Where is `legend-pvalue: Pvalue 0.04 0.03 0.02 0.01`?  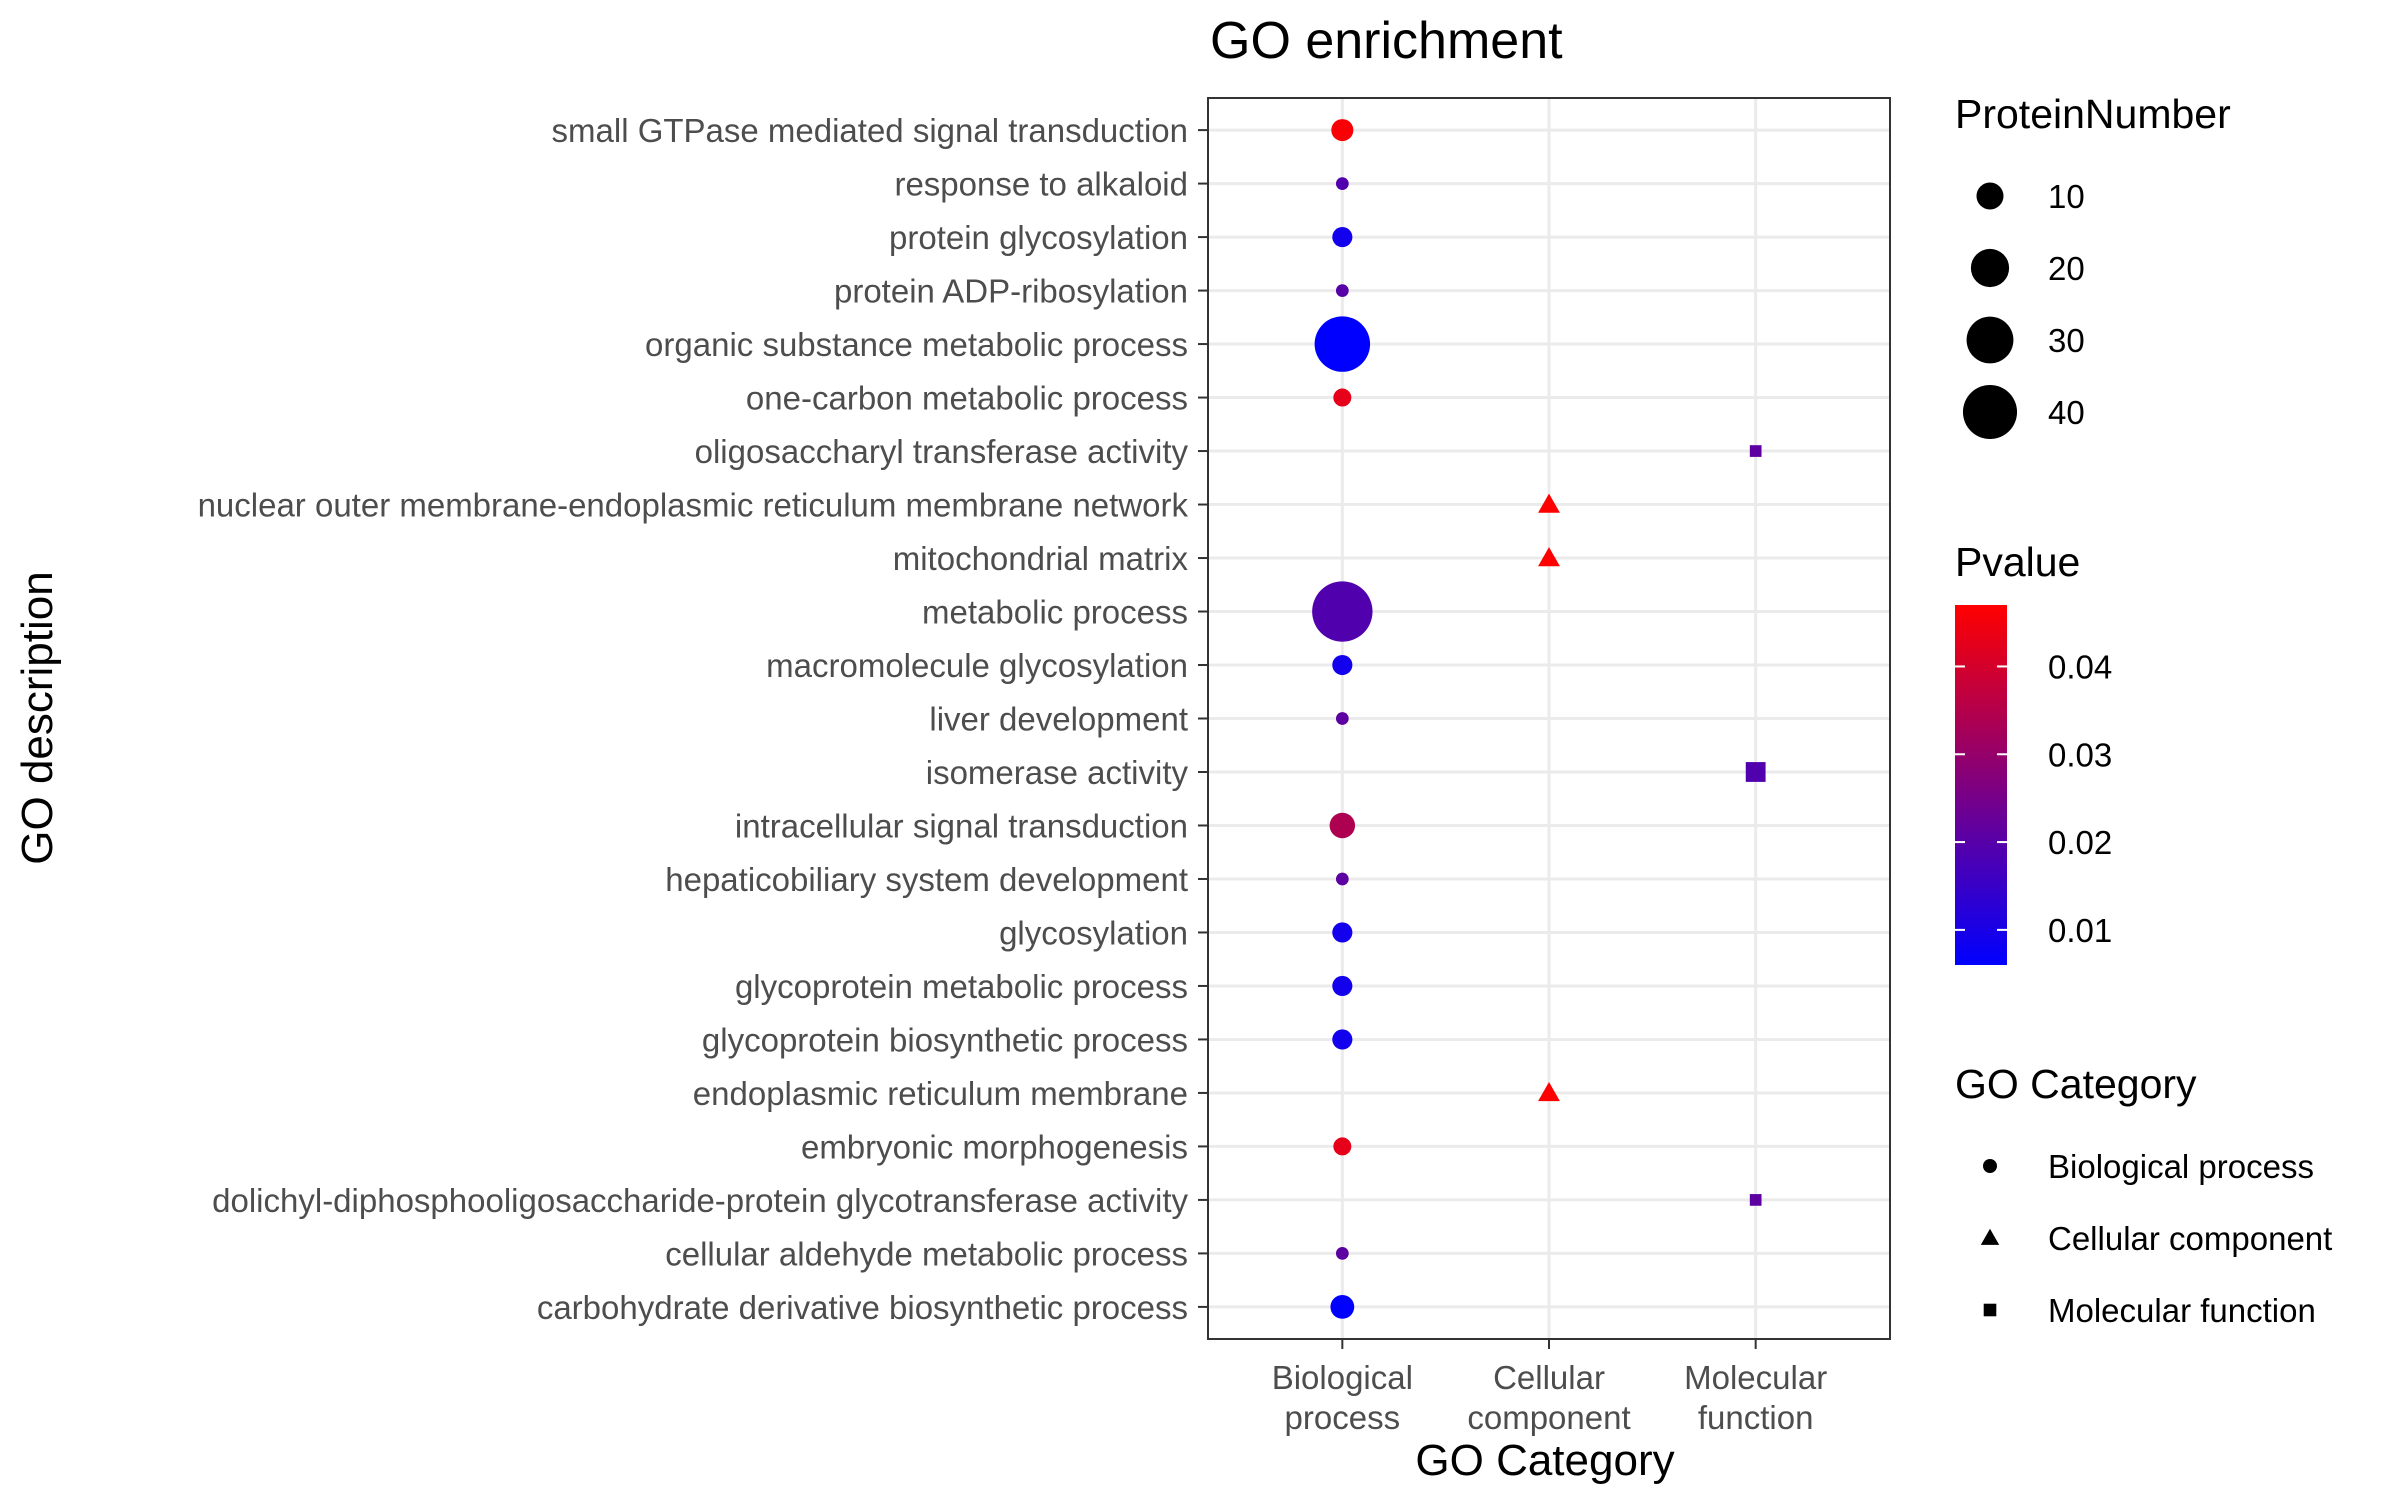
legend-pvalue: Pvalue 0.04 0.03 0.02 0.01 is located at coordinates (2033, 752).